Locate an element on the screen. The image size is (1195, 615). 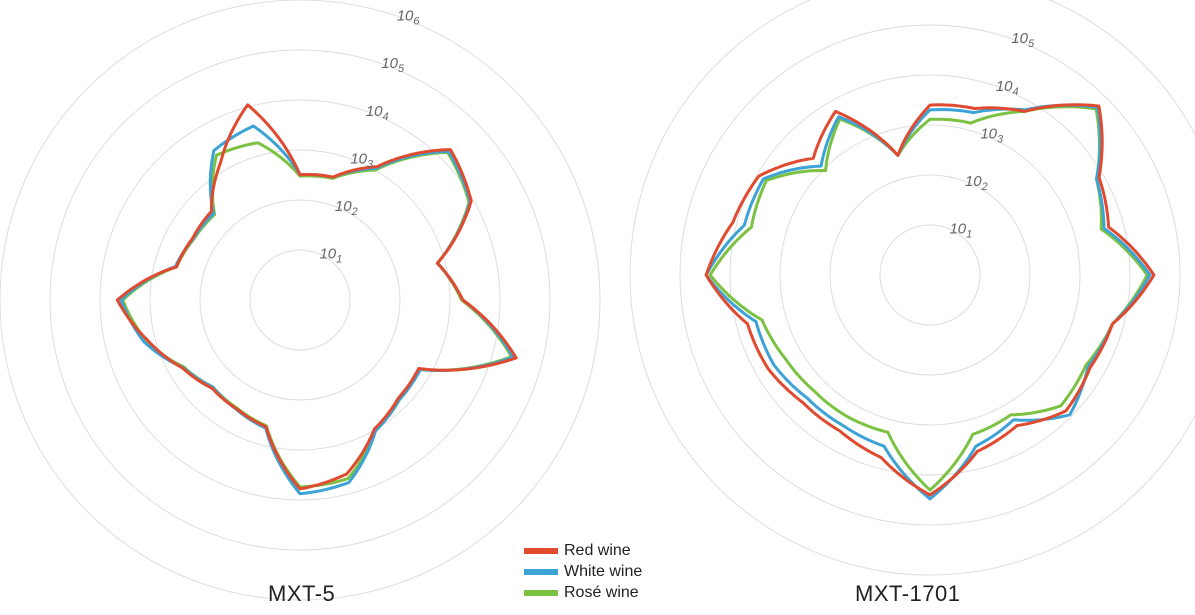
legend-swatch-rose is located at coordinates (541, 592).